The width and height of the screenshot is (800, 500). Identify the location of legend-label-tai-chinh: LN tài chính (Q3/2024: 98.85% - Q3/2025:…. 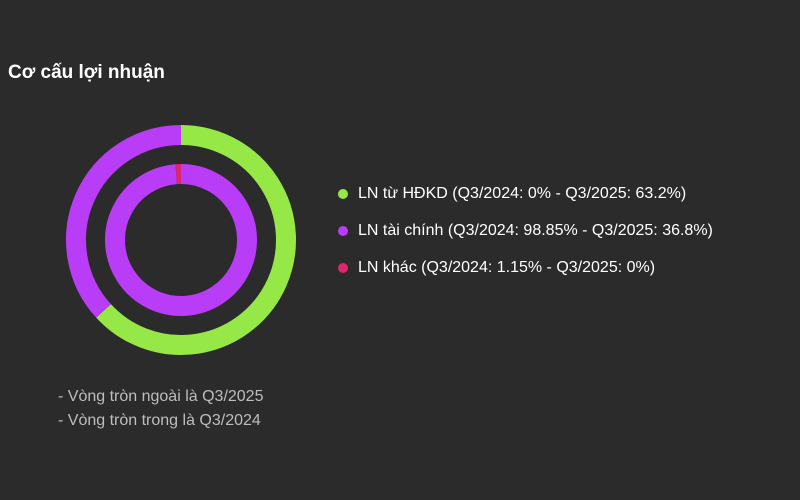
(535, 230).